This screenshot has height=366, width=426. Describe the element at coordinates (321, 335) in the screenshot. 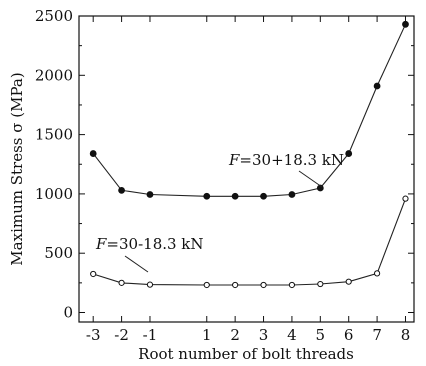

I see `x-tick-label: 5` at that location.